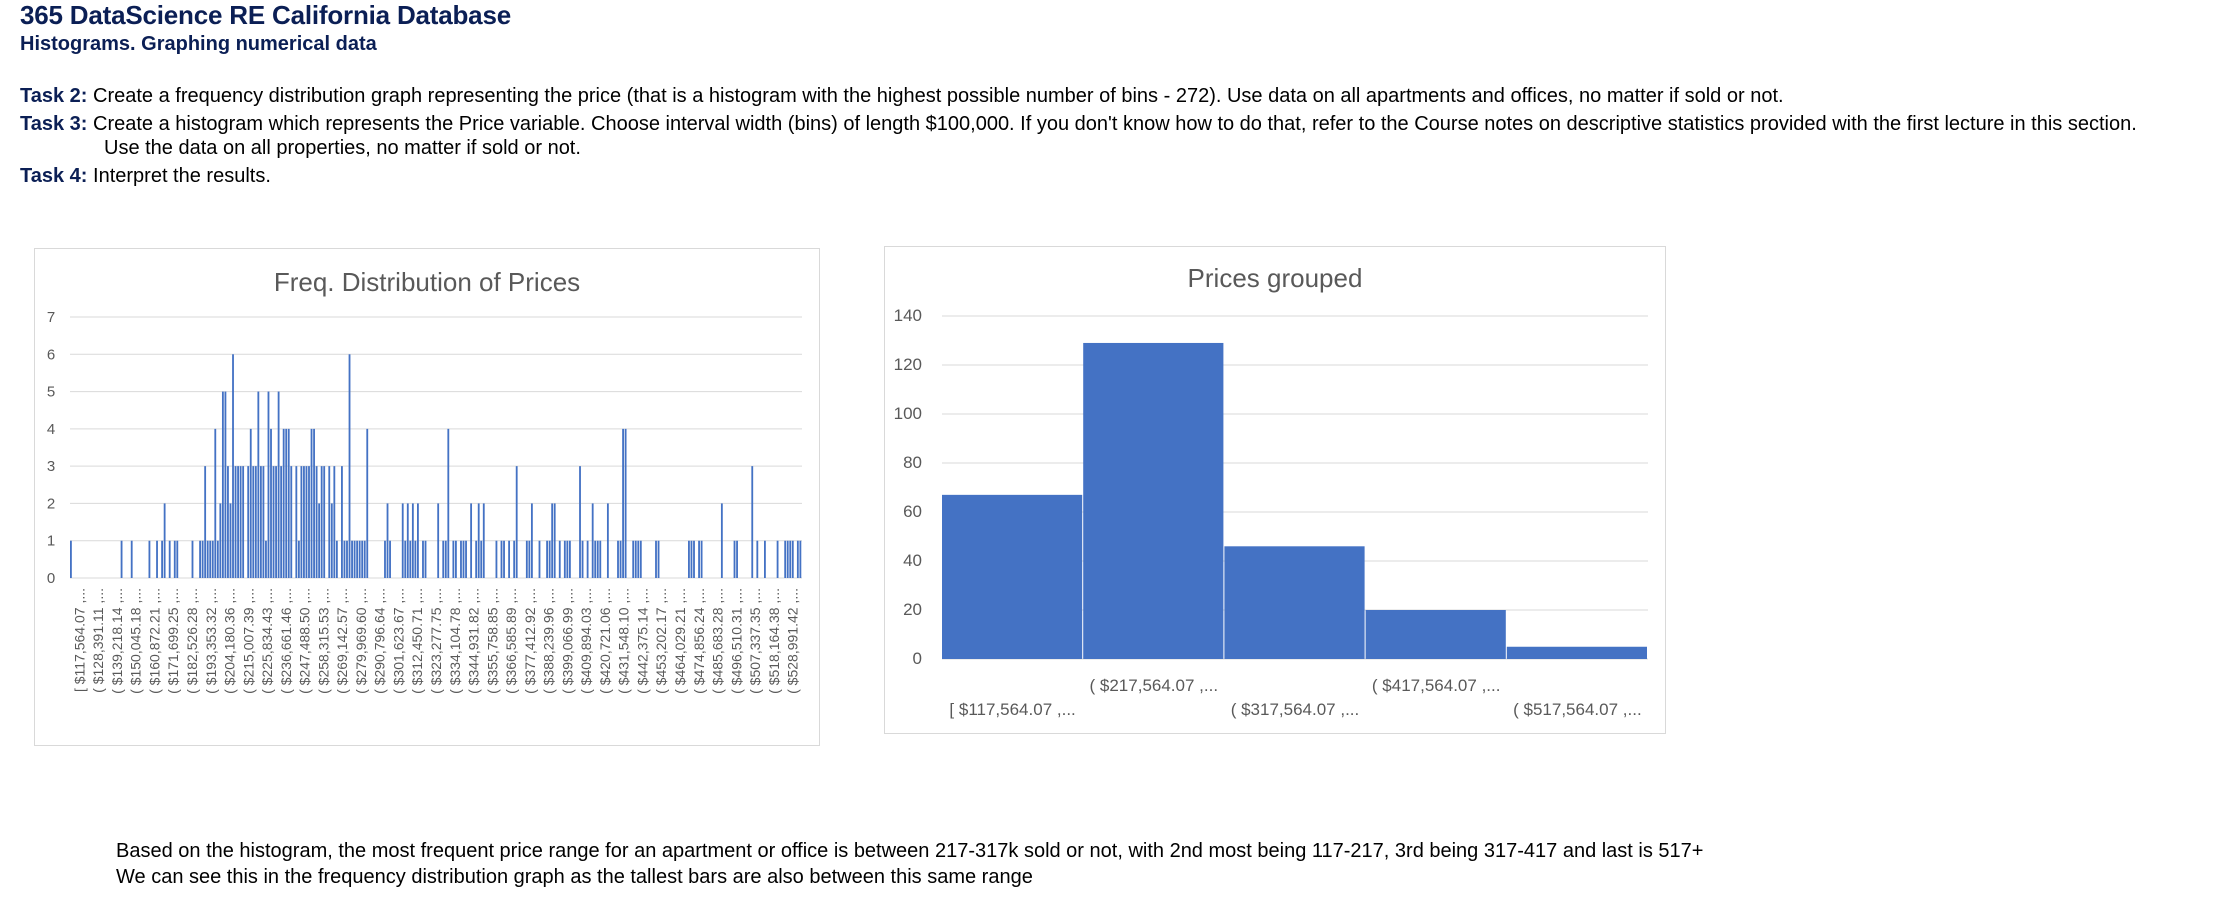 Image resolution: width=2238 pixels, height=910 pixels. What do you see at coordinates (51, 541) in the screenshot?
I see `y-tick-label: 1` at bounding box center [51, 541].